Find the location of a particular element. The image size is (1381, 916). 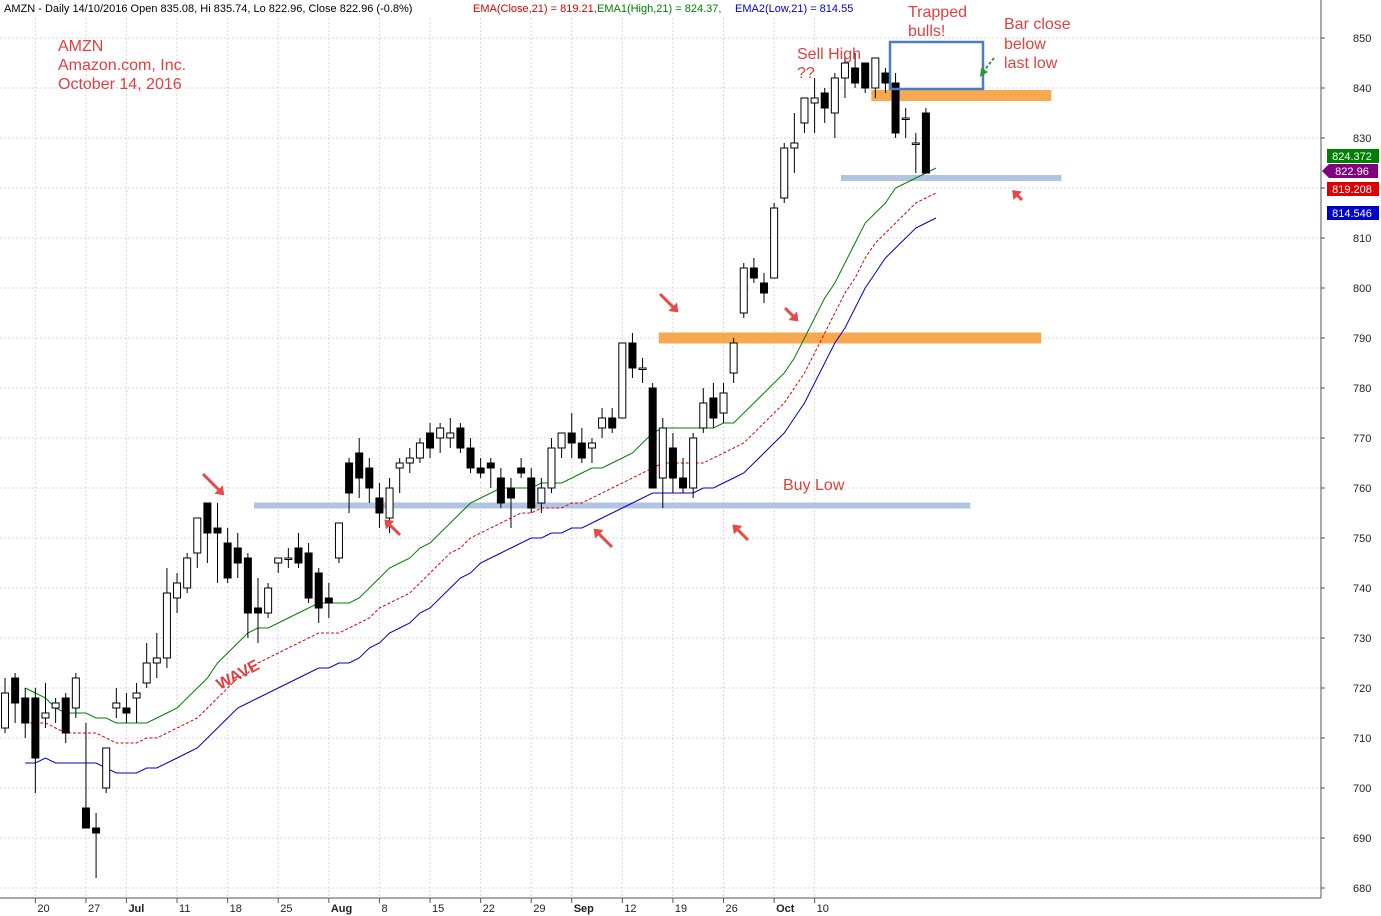

y-tick-label: 830 is located at coordinates (1362, 139).